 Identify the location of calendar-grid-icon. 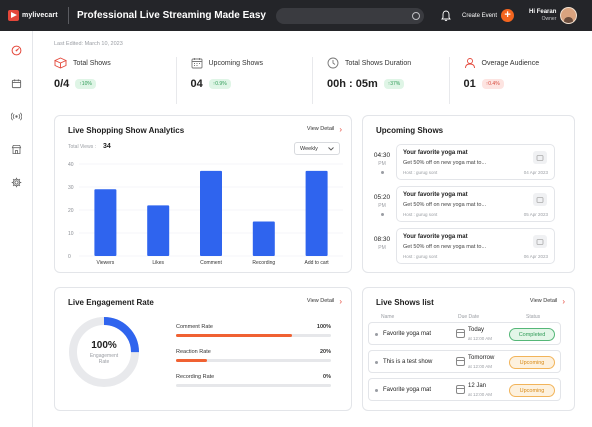
(196, 63).